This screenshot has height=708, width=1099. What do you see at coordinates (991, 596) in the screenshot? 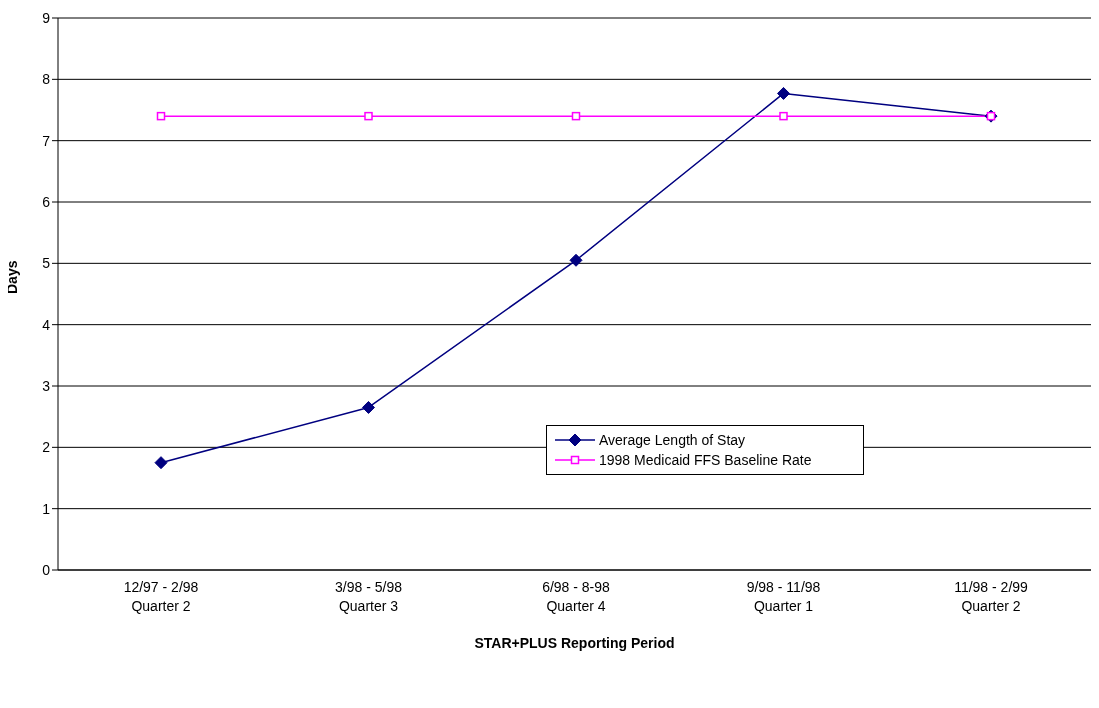
I see `x-tick-label: 11/98 - 2/99 Quarter 2` at bounding box center [991, 596].